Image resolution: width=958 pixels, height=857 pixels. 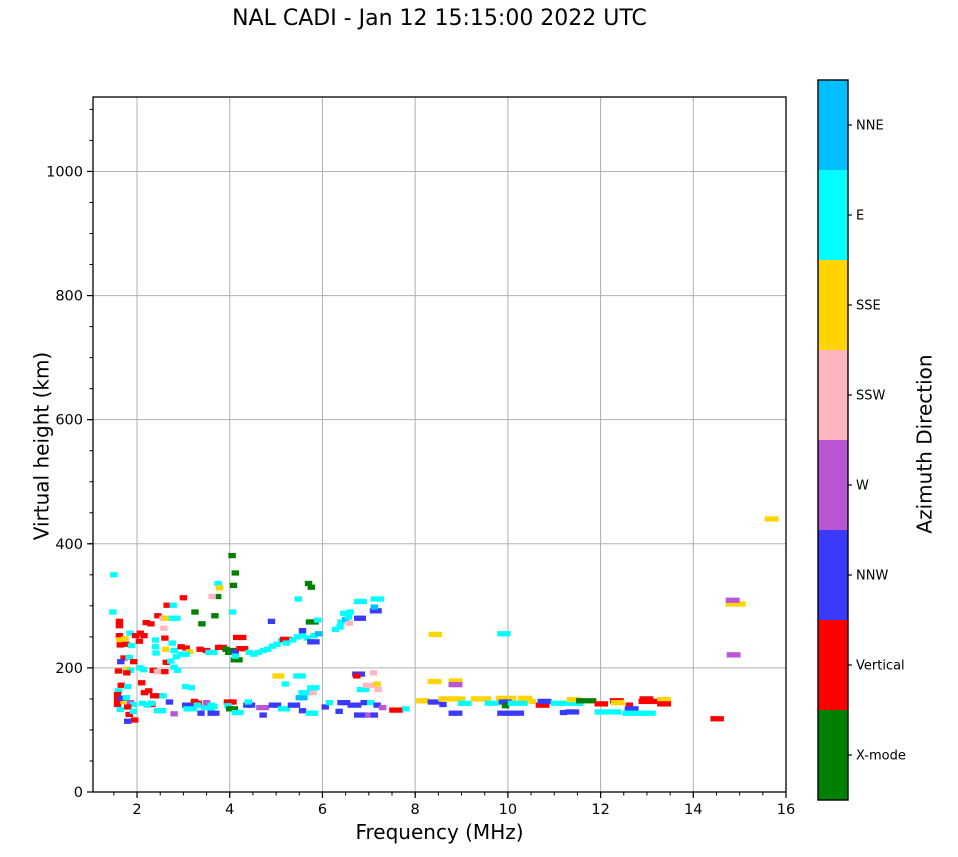 I want to click on colorbar-category-label: W, so click(x=862, y=486).